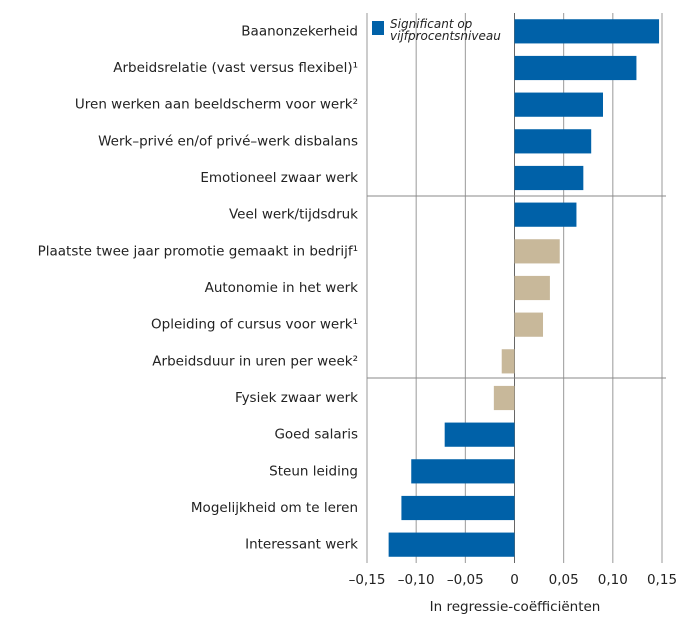  I want to click on y-tick-label: Goed salaris, so click(316, 435).